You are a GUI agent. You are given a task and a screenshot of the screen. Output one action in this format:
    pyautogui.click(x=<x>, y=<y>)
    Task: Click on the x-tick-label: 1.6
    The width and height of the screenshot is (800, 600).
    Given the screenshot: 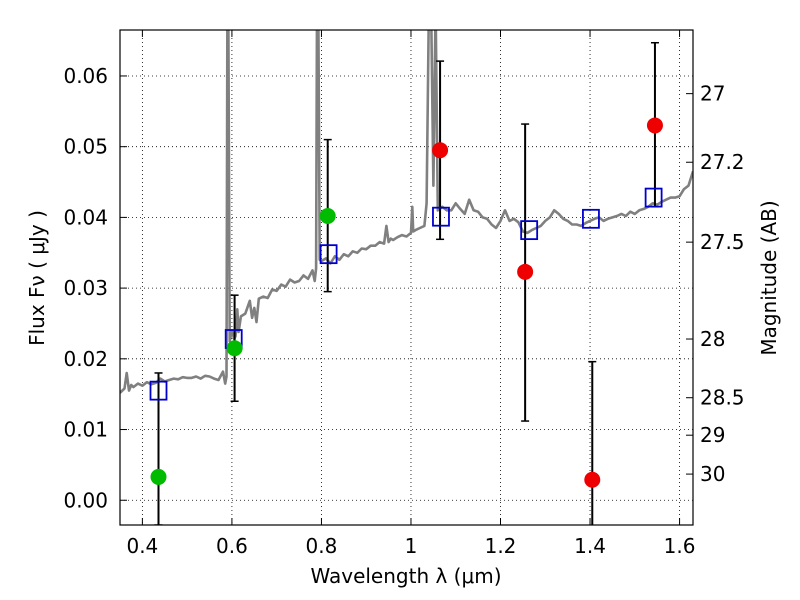 What is the action you would take?
    pyautogui.click(x=680, y=546)
    